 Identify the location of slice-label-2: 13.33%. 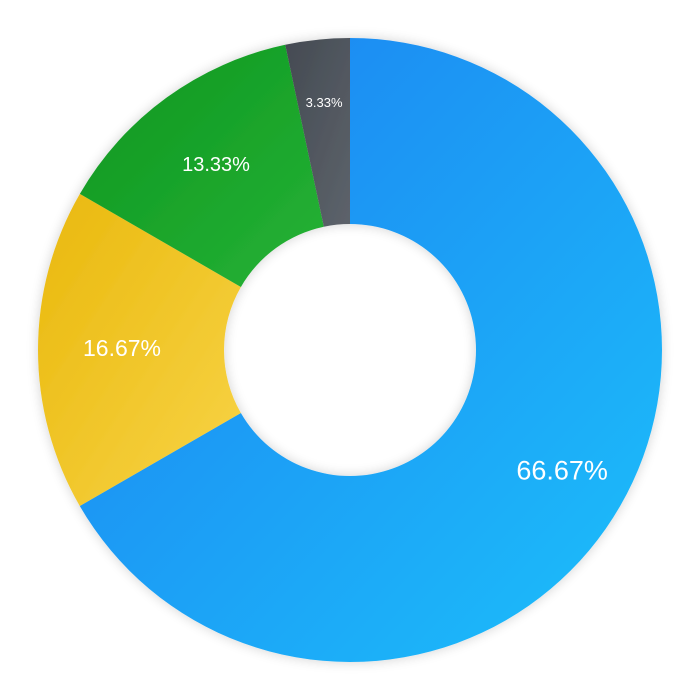
(216, 165).